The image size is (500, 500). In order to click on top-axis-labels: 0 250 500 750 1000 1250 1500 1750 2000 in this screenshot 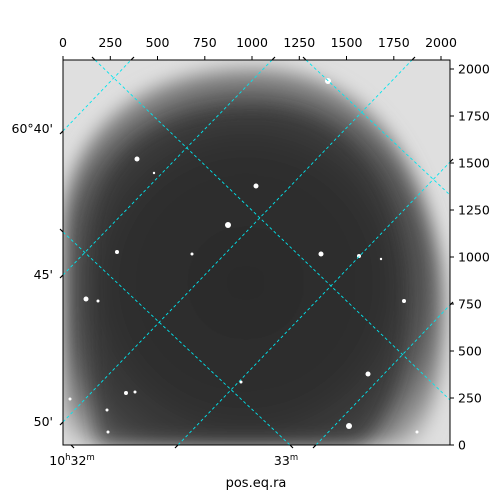, I will do `click(258, 42)`.